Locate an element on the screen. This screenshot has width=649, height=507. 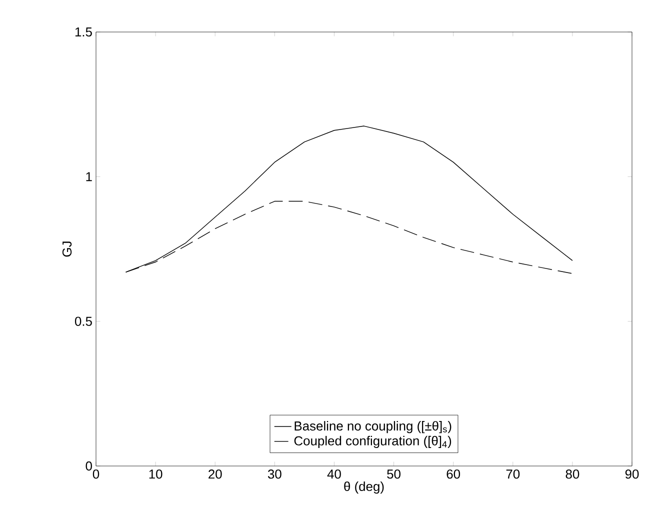
x-tick-label: 40 is located at coordinates (334, 474).